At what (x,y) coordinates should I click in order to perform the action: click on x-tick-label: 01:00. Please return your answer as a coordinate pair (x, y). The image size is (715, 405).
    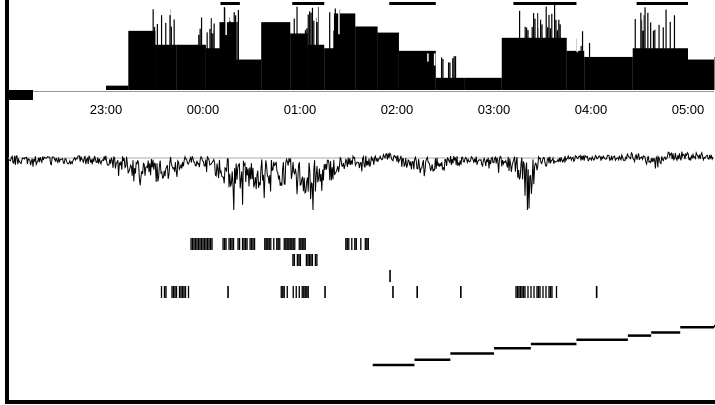
    Looking at the image, I should click on (300, 109).